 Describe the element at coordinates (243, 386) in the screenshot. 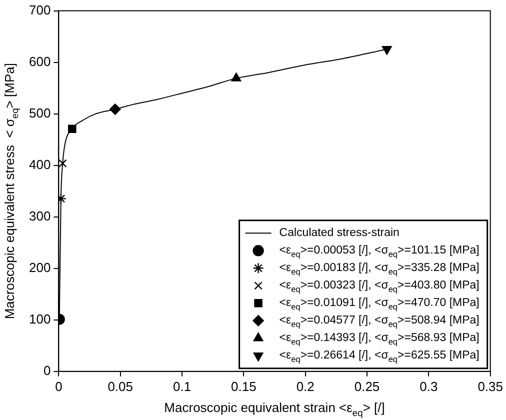

I see `x-tick-label: 0.15` at that location.